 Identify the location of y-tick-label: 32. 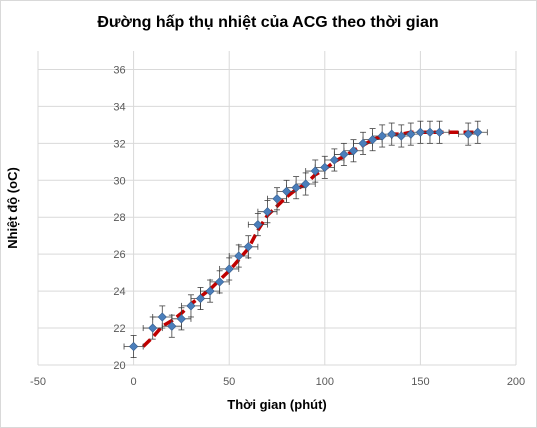
(119, 144).